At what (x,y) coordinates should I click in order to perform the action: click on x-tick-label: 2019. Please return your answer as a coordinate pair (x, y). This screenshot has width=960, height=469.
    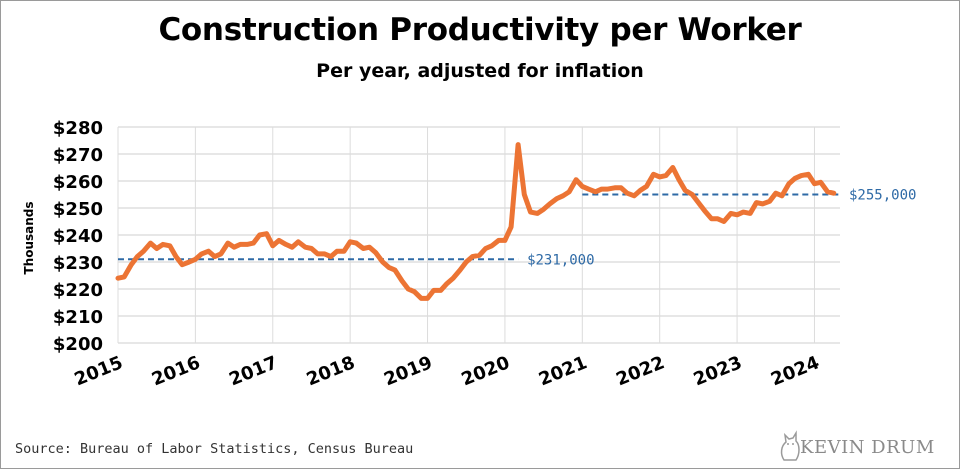
    Looking at the image, I should click on (408, 371).